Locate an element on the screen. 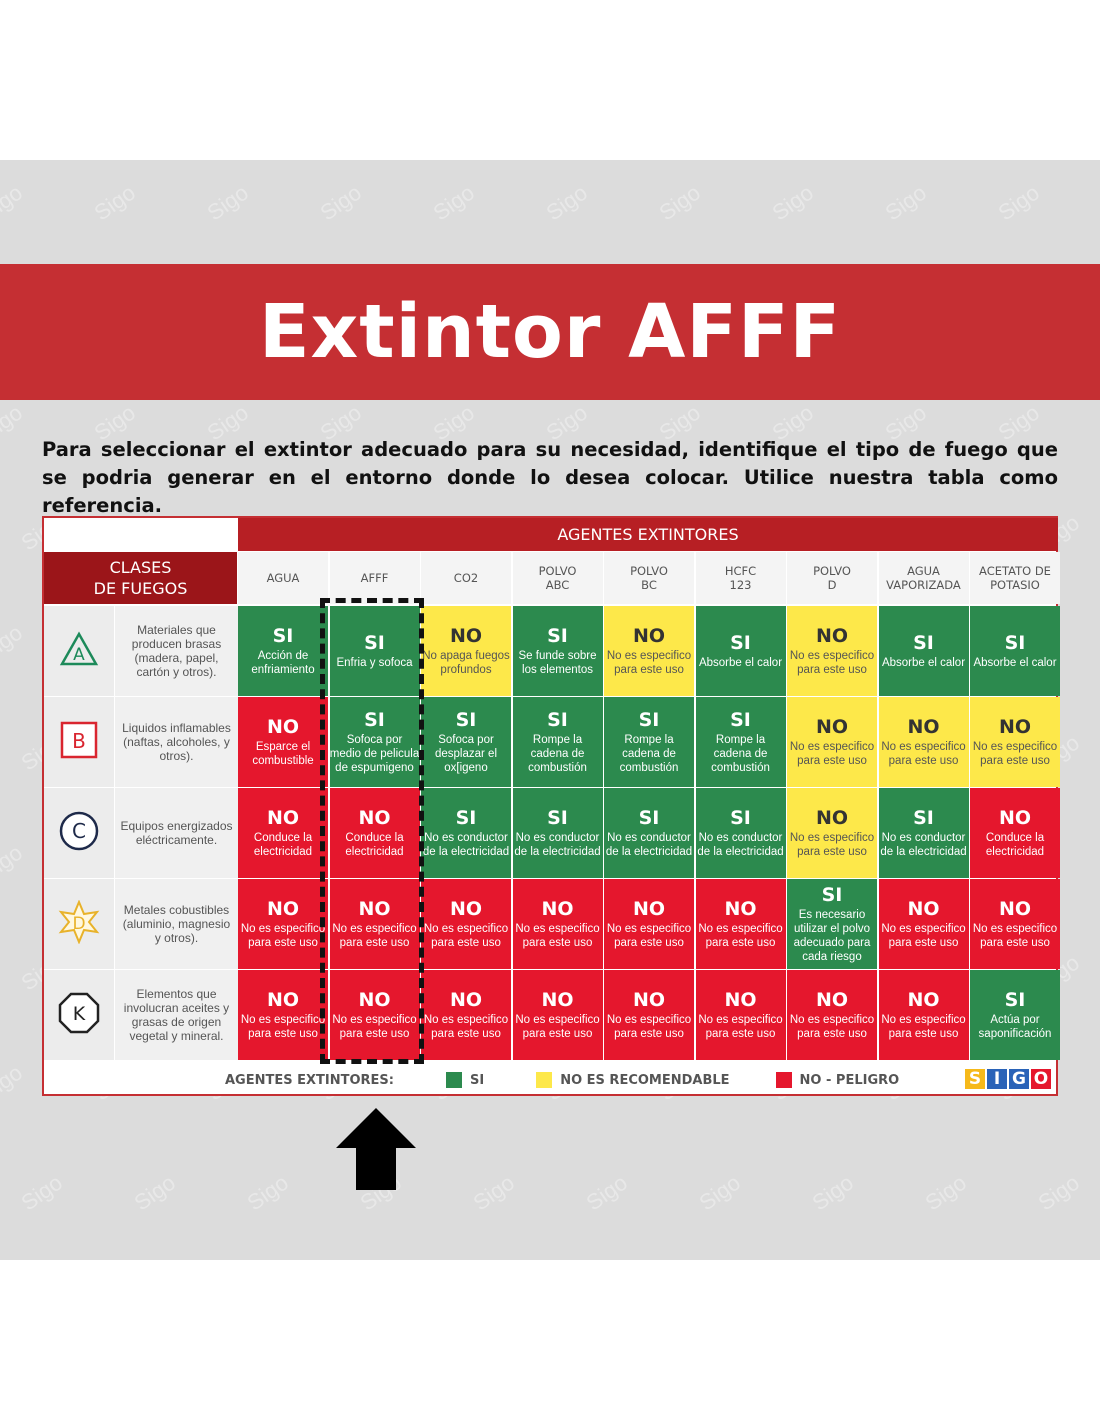 Image resolution: width=1100 pixels, height=1422 pixels. column-header-line: POLVO is located at coordinates (832, 571).